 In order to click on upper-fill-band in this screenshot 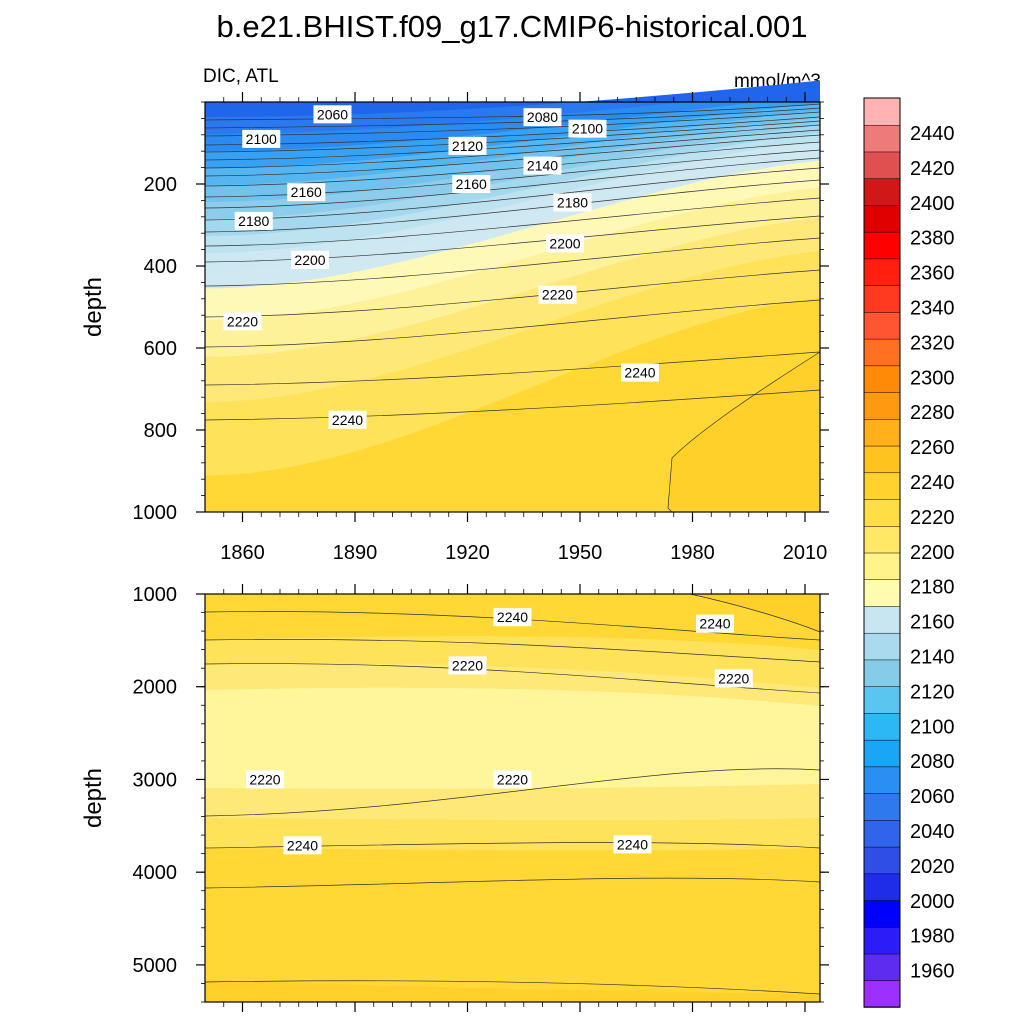, I will do `click(512, 111)`.